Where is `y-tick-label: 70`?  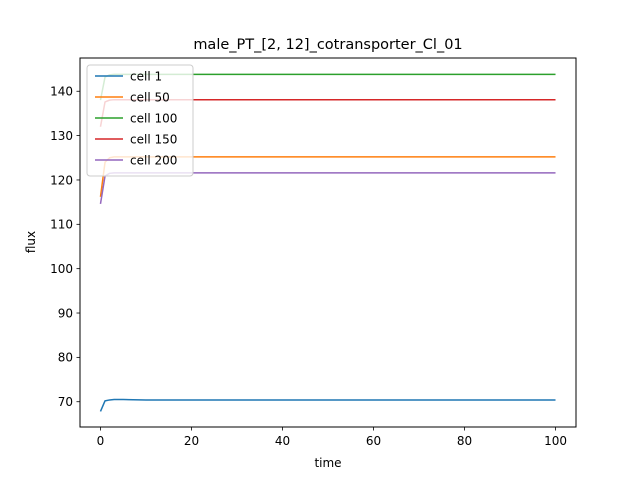
y-tick-label: 70 is located at coordinates (65, 402).